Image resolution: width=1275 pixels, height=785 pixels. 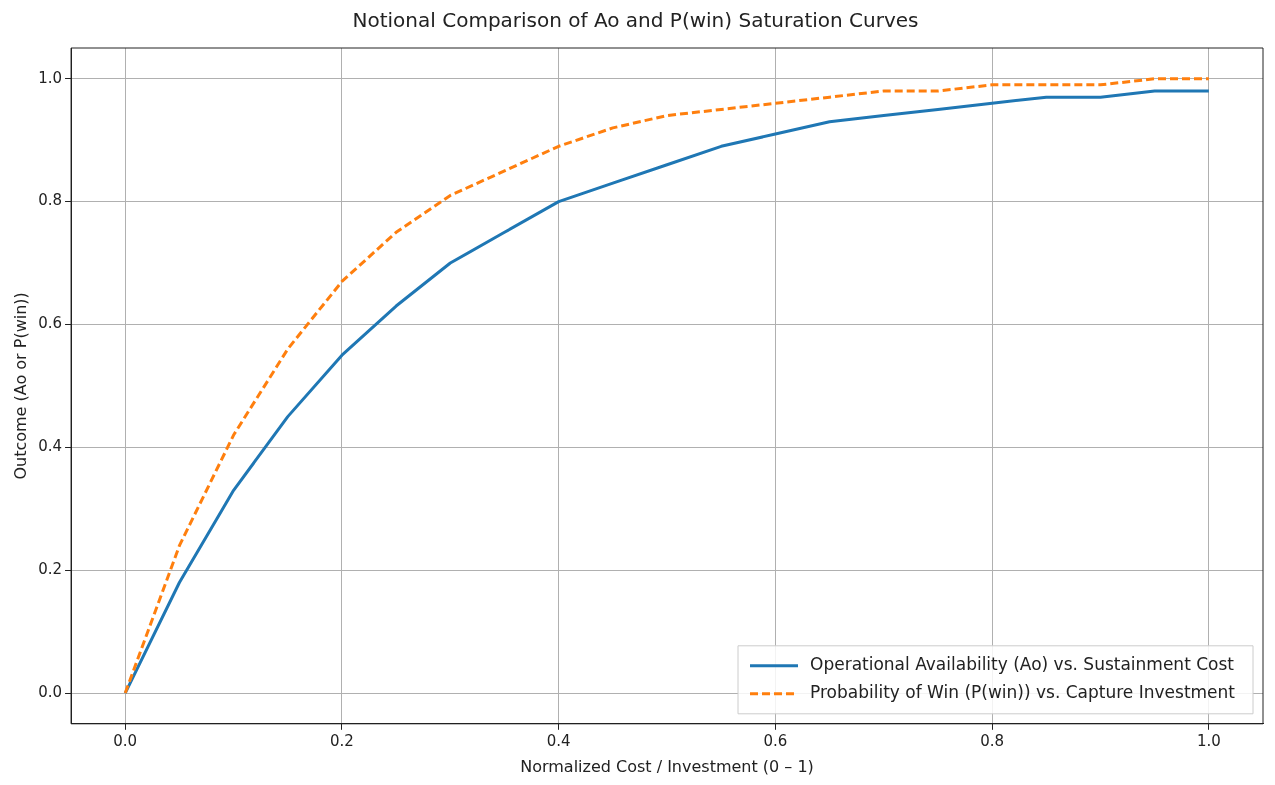 What do you see at coordinates (50, 446) in the screenshot?
I see `y-tick-label: 0.4` at bounding box center [50, 446].